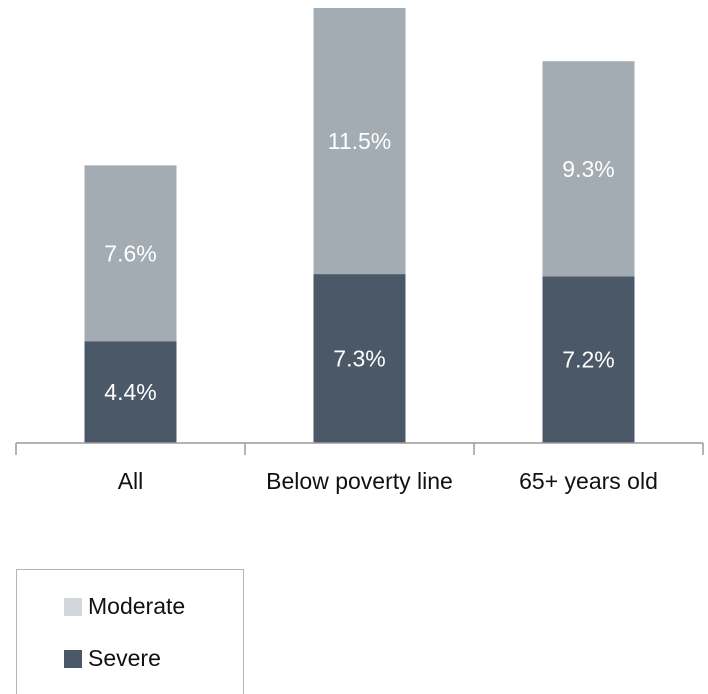 This screenshot has height=694, width=708. What do you see at coordinates (130, 631) in the screenshot?
I see `legend: Moderate Severe` at bounding box center [130, 631].